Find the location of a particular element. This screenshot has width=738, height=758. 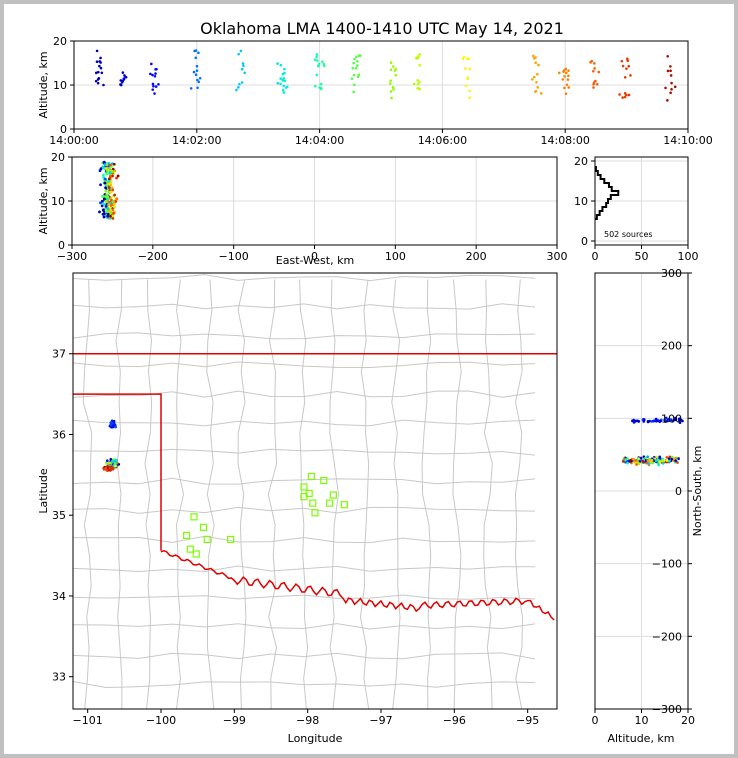

ns-tick-label: 300 is located at coordinates (671, 273).